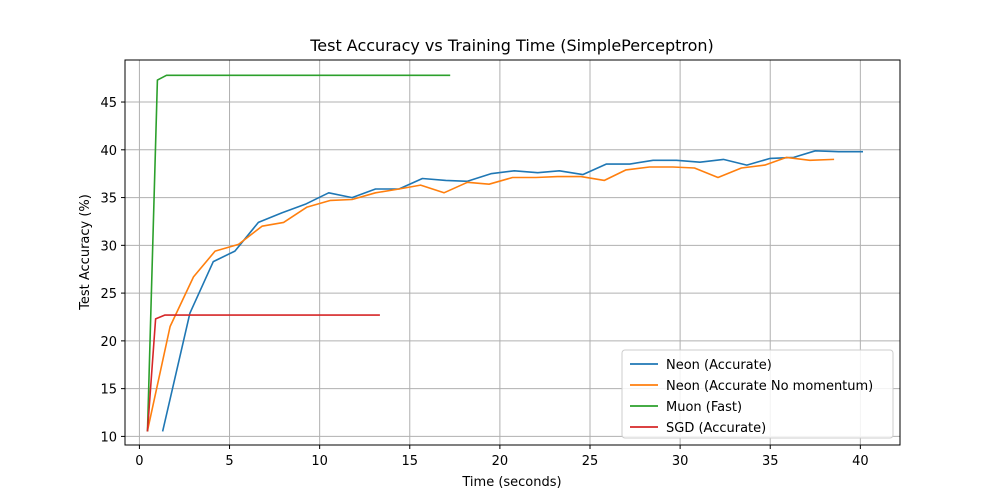 Image resolution: width=1000 pixels, height=500 pixels. I want to click on legend-label-3: SGD (Accurate), so click(716, 428).